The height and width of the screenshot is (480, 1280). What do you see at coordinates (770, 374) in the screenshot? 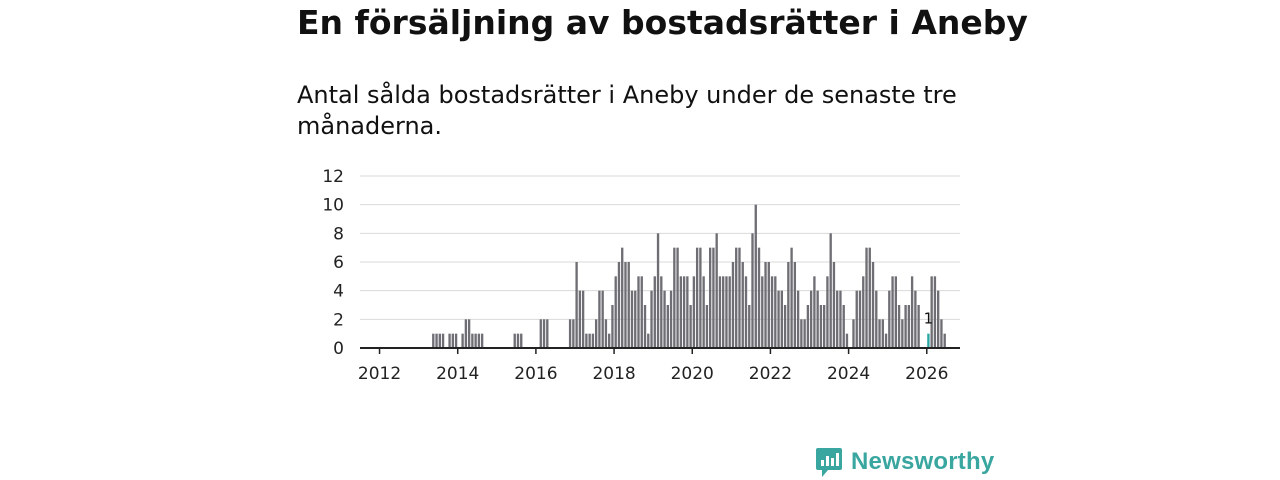
I see `x-tick-label: 2022` at bounding box center [770, 374].